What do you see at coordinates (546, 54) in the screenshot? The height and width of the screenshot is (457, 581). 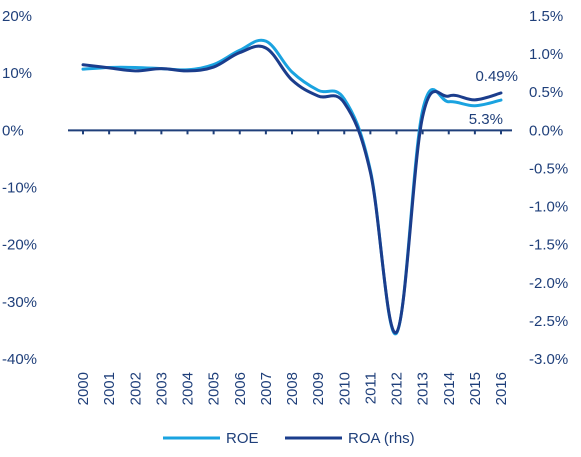 I see `right-axis-tick-label: 1.0%` at bounding box center [546, 54].